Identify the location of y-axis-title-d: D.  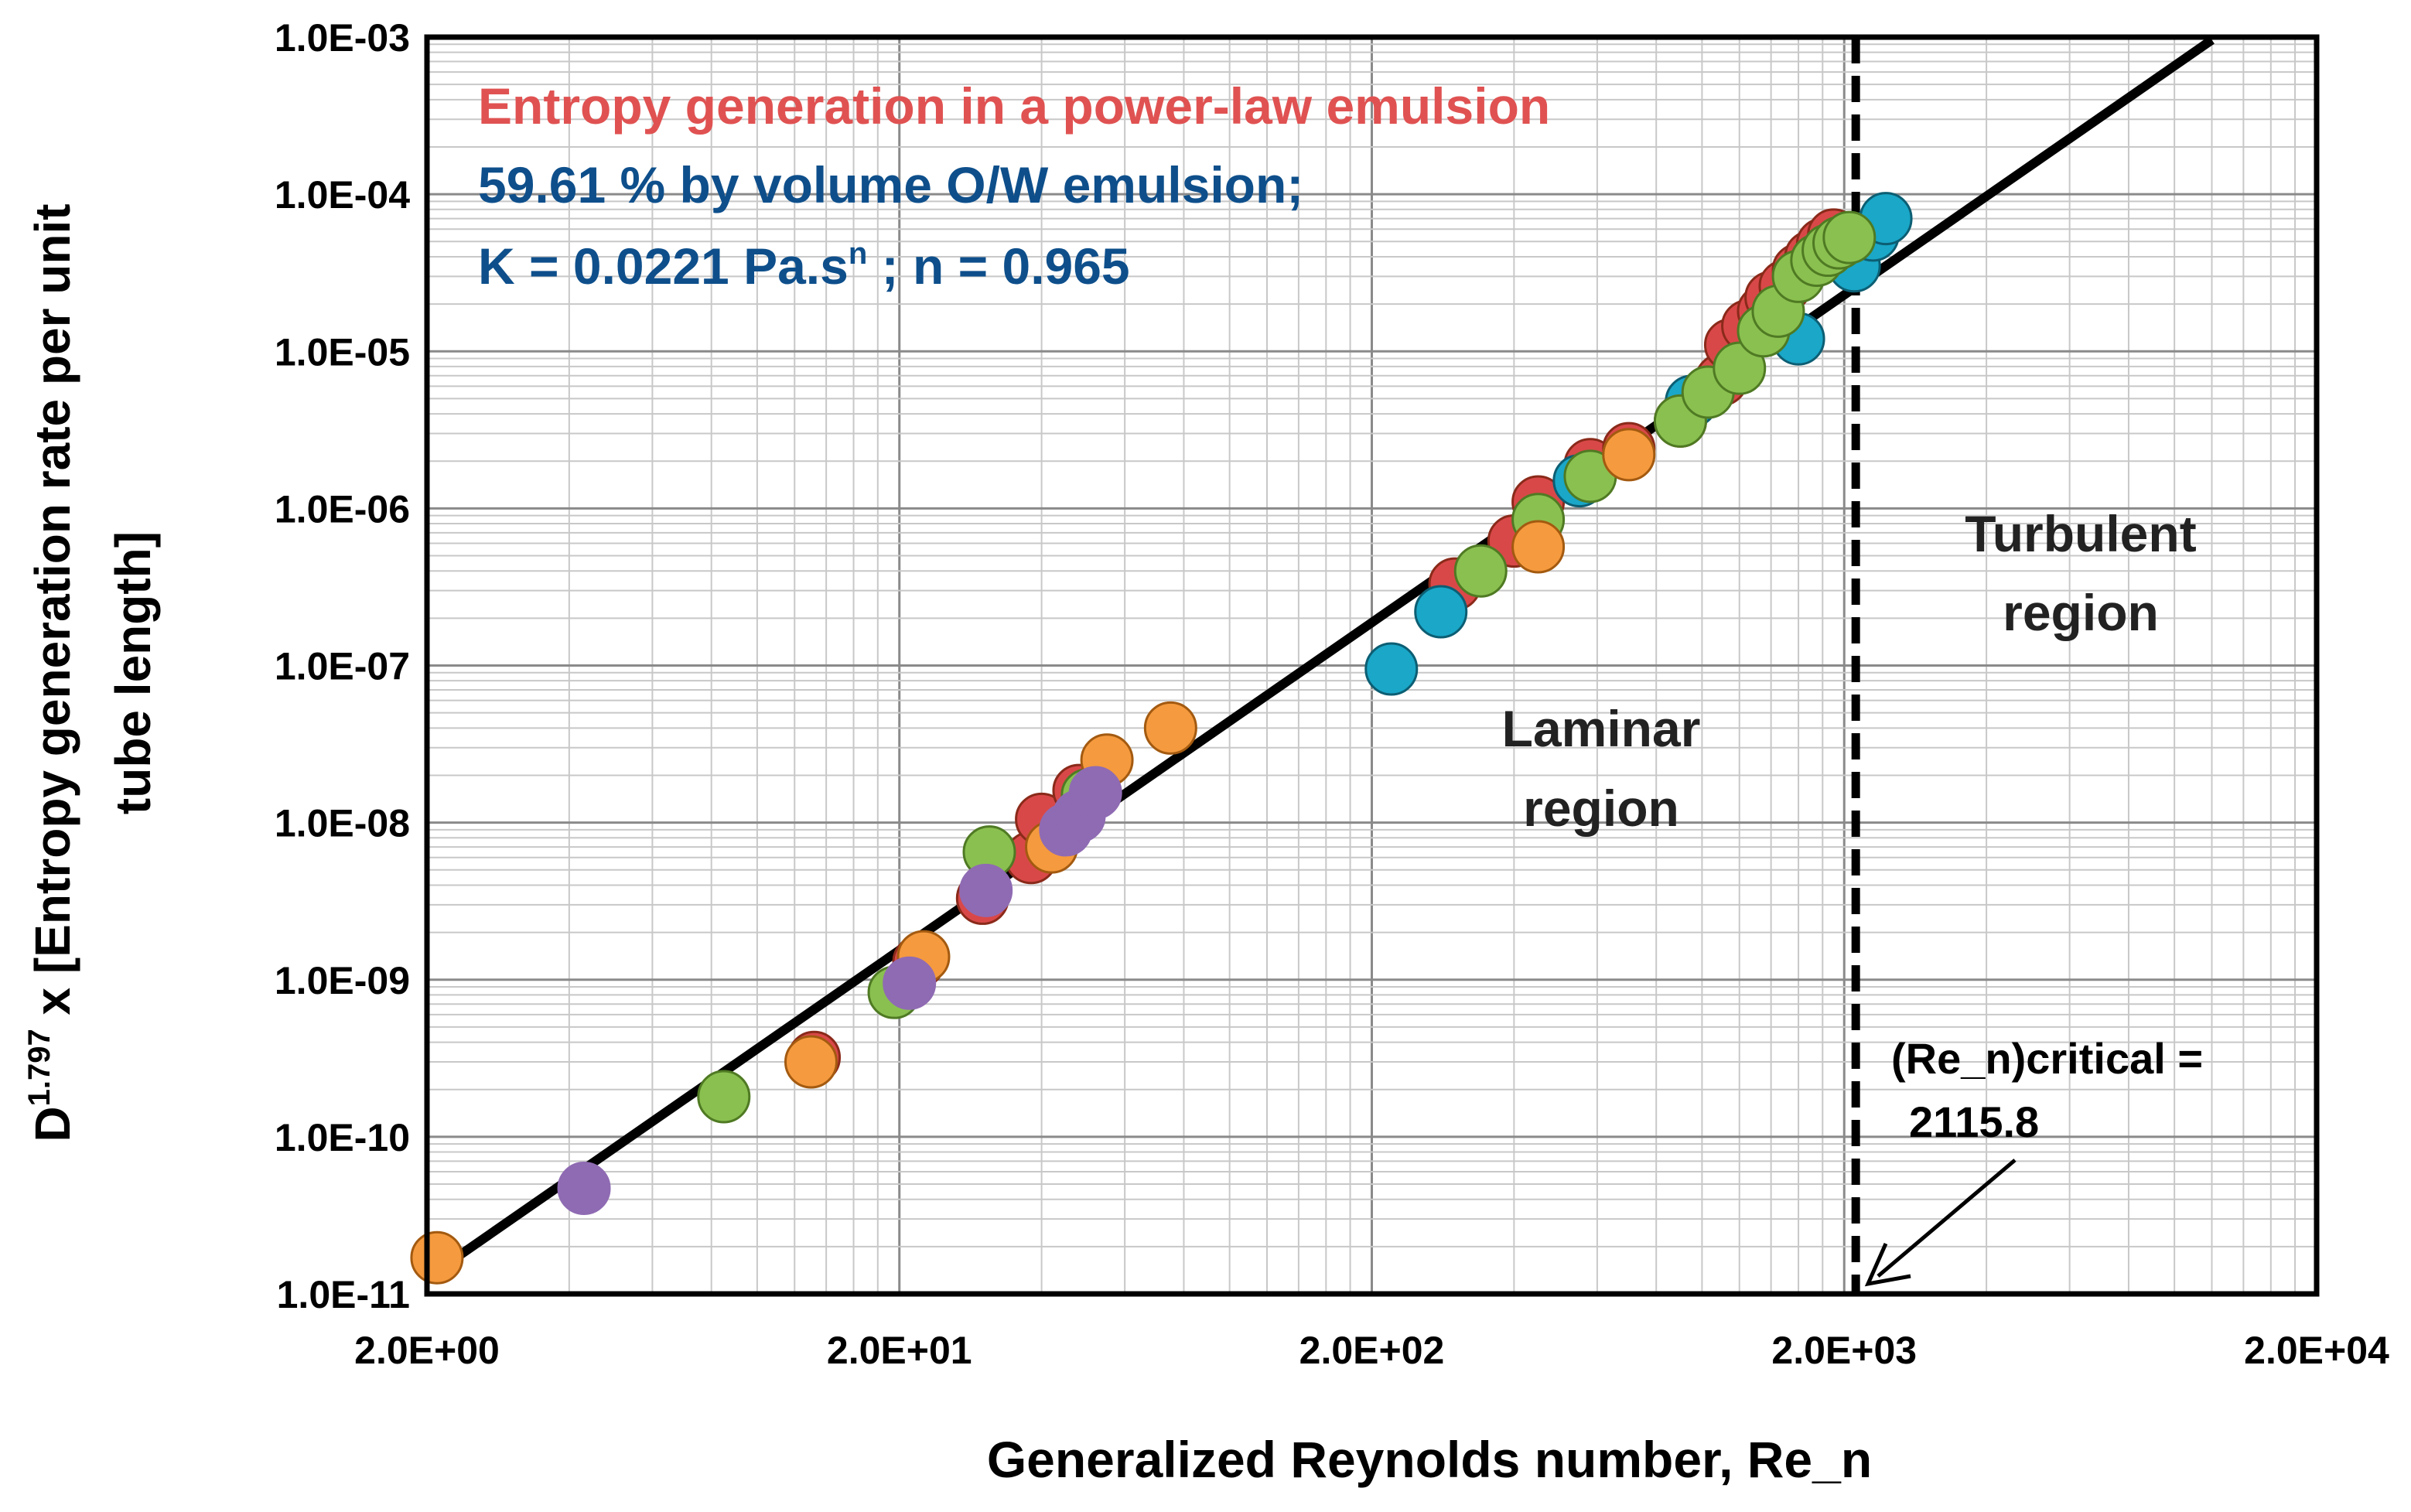
(52, 1124).